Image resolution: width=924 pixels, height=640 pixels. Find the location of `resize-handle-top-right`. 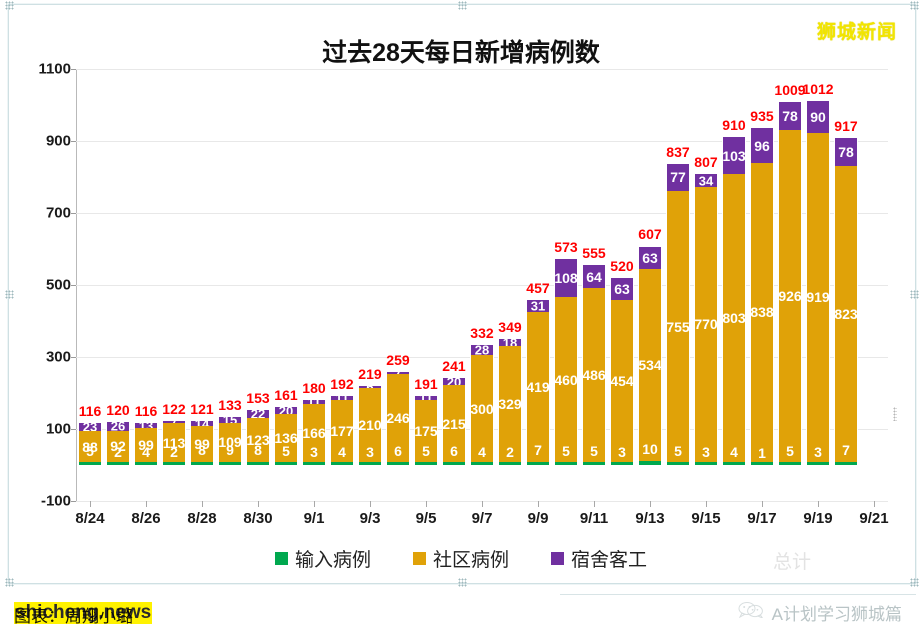

resize-handle-top-right is located at coordinates (914, 5).